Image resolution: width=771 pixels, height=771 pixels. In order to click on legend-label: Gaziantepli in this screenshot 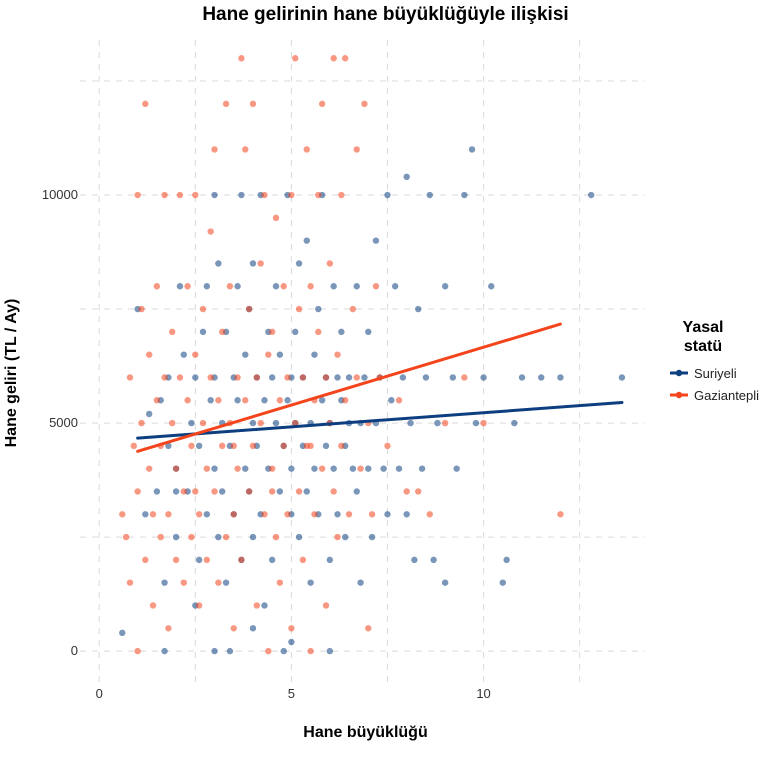, I will do `click(727, 395)`.